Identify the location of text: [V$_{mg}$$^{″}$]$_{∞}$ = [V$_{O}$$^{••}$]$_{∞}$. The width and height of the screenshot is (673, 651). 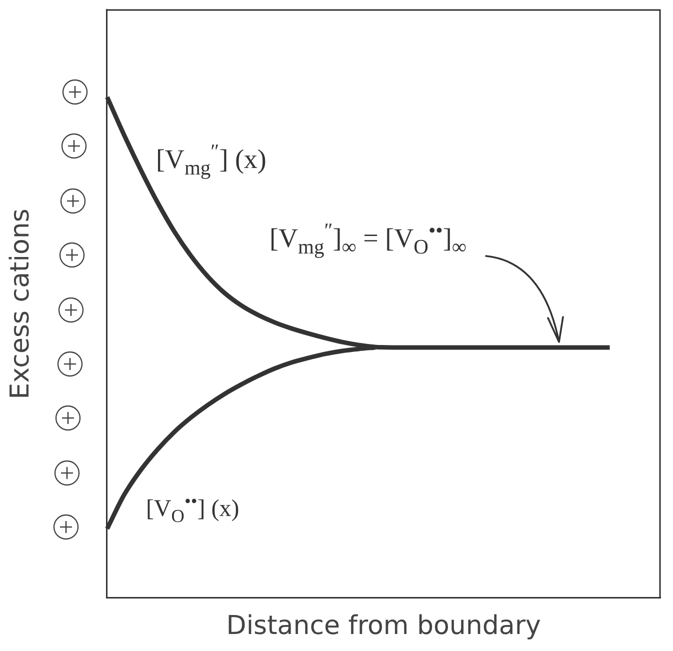
(367, 239).